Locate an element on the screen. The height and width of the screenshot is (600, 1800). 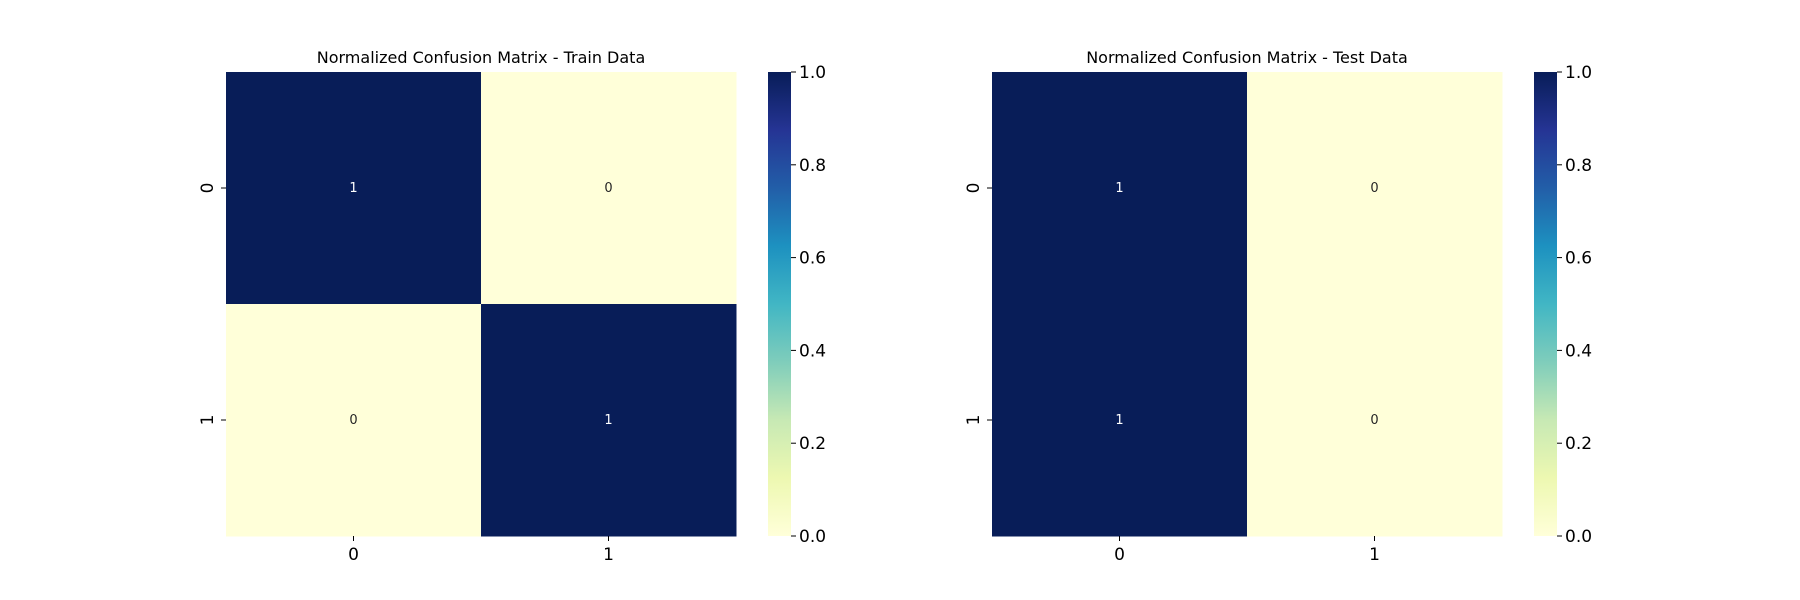
test-y-axis: 01 is located at coordinates (978, 304).